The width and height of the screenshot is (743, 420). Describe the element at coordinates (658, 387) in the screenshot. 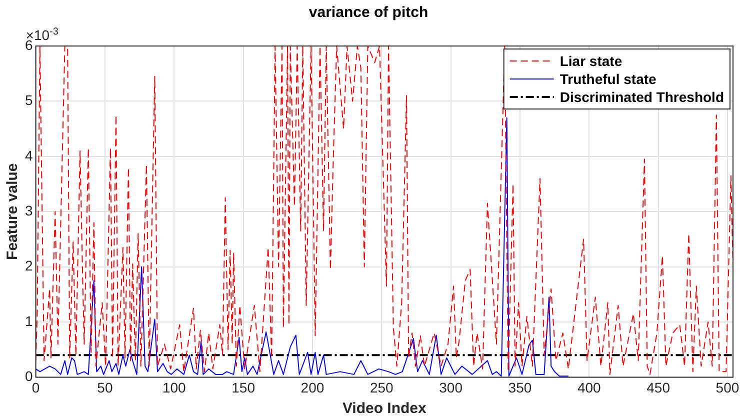

I see `x-tick-label: 450` at that location.